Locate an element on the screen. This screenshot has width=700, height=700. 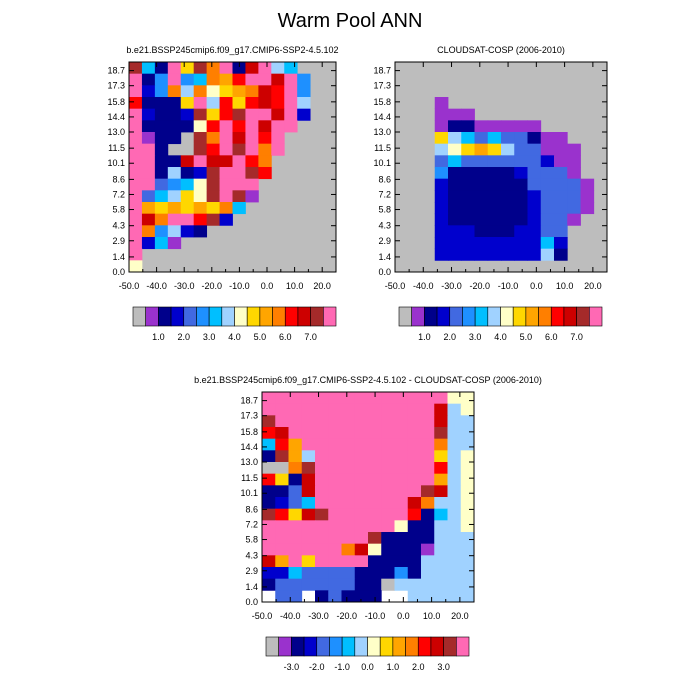
y-tick-label: 11.5 is located at coordinates (382, 148).